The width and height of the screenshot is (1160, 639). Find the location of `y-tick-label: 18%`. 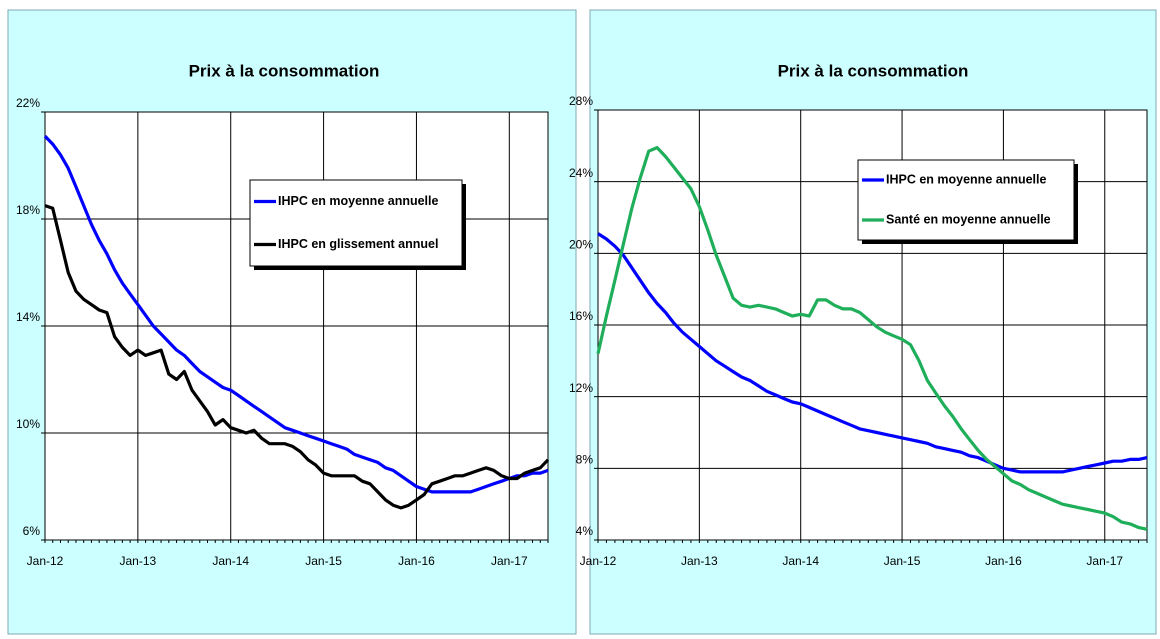

y-tick-label: 18% is located at coordinates (28, 210).